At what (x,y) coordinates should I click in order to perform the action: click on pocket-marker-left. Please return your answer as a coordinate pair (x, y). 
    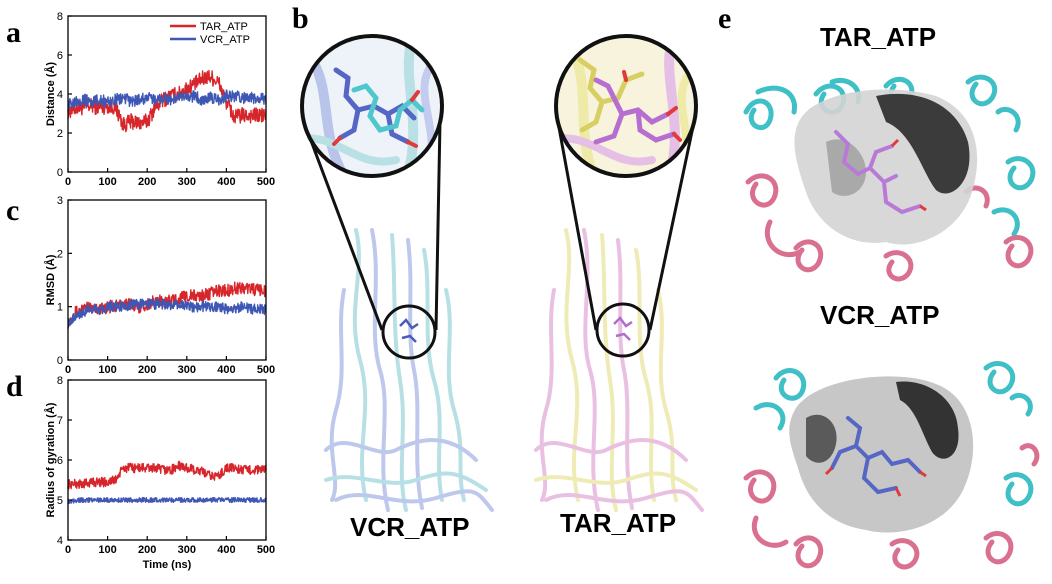
    Looking at the image, I should click on (409, 332).